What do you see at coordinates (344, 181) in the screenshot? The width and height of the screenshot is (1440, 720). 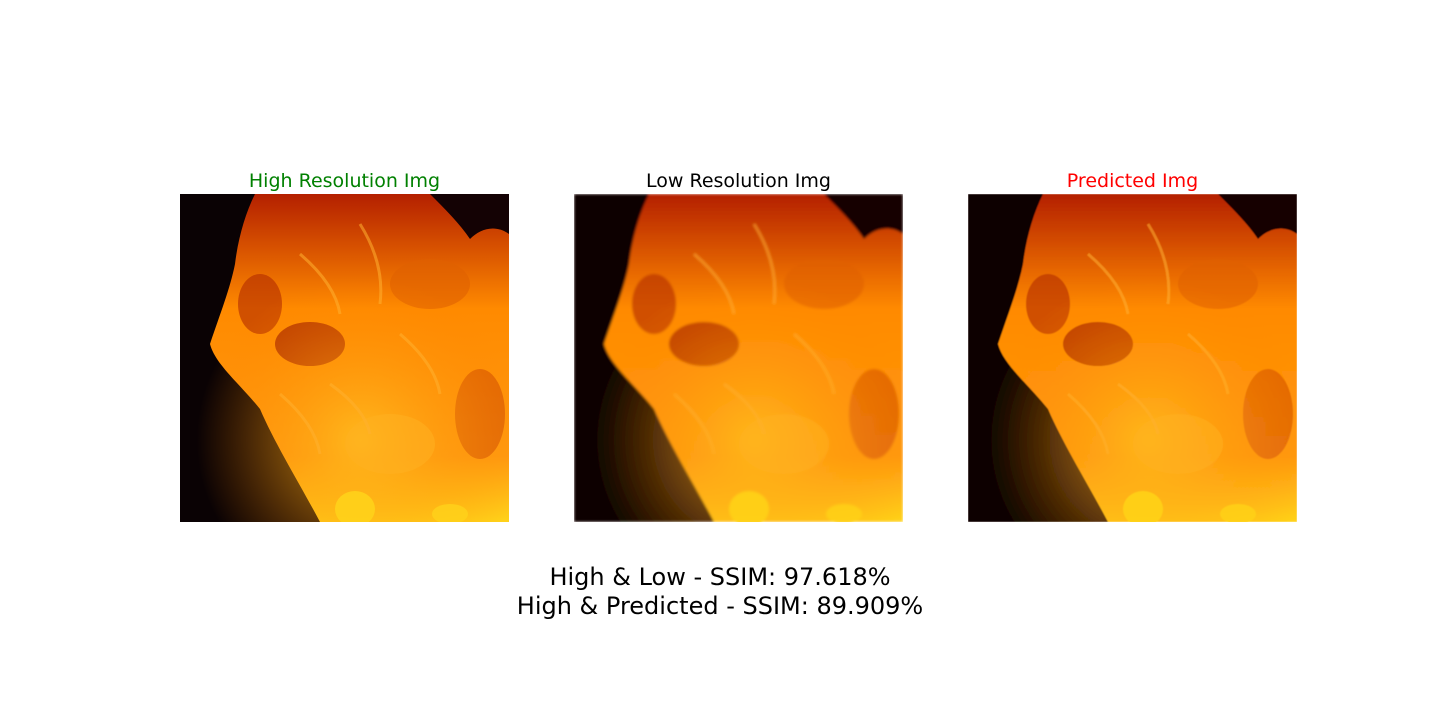 I see `high-resolution-title: High Resolution Img` at bounding box center [344, 181].